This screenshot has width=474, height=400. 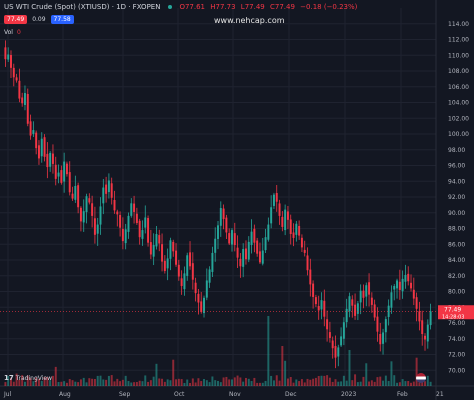 I want to click on x-tick-label: Aug, so click(x=65, y=394).